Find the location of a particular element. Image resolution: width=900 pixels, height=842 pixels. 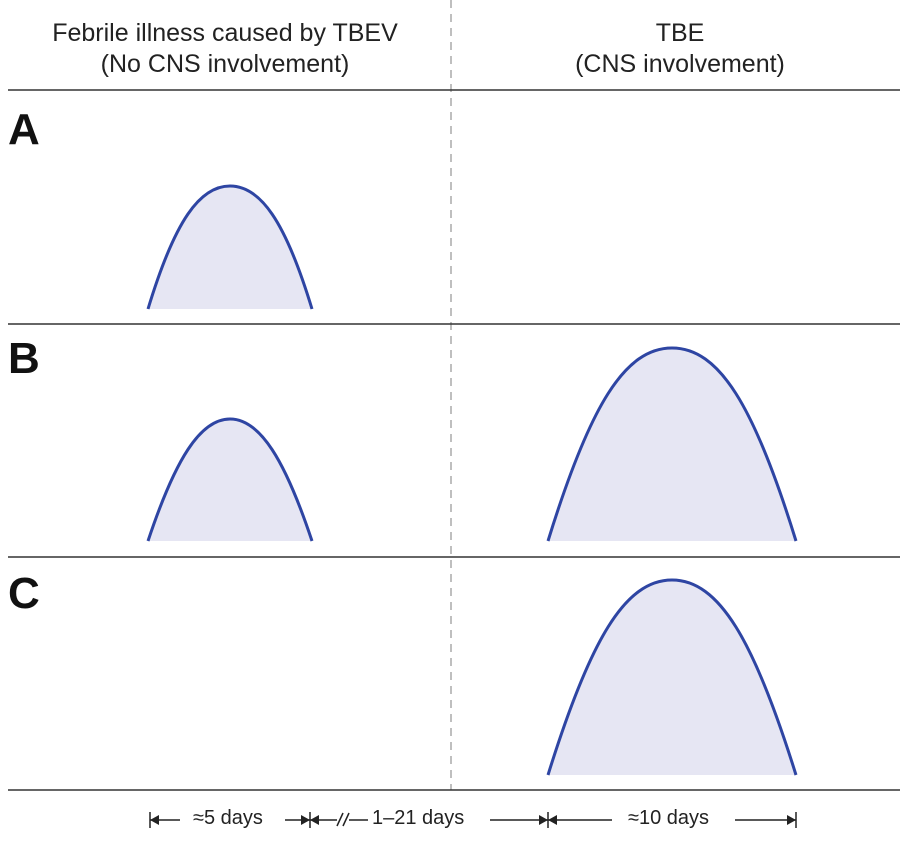

panel-c-tbe-curve is located at coordinates (672, 677).